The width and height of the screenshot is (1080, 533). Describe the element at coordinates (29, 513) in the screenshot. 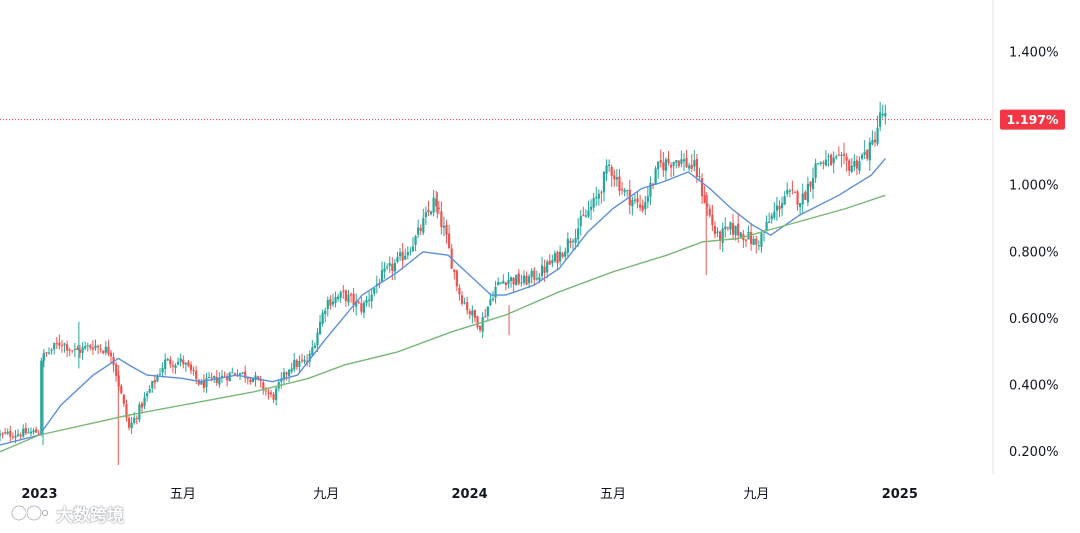

I see `watermark-logo-icon` at that location.